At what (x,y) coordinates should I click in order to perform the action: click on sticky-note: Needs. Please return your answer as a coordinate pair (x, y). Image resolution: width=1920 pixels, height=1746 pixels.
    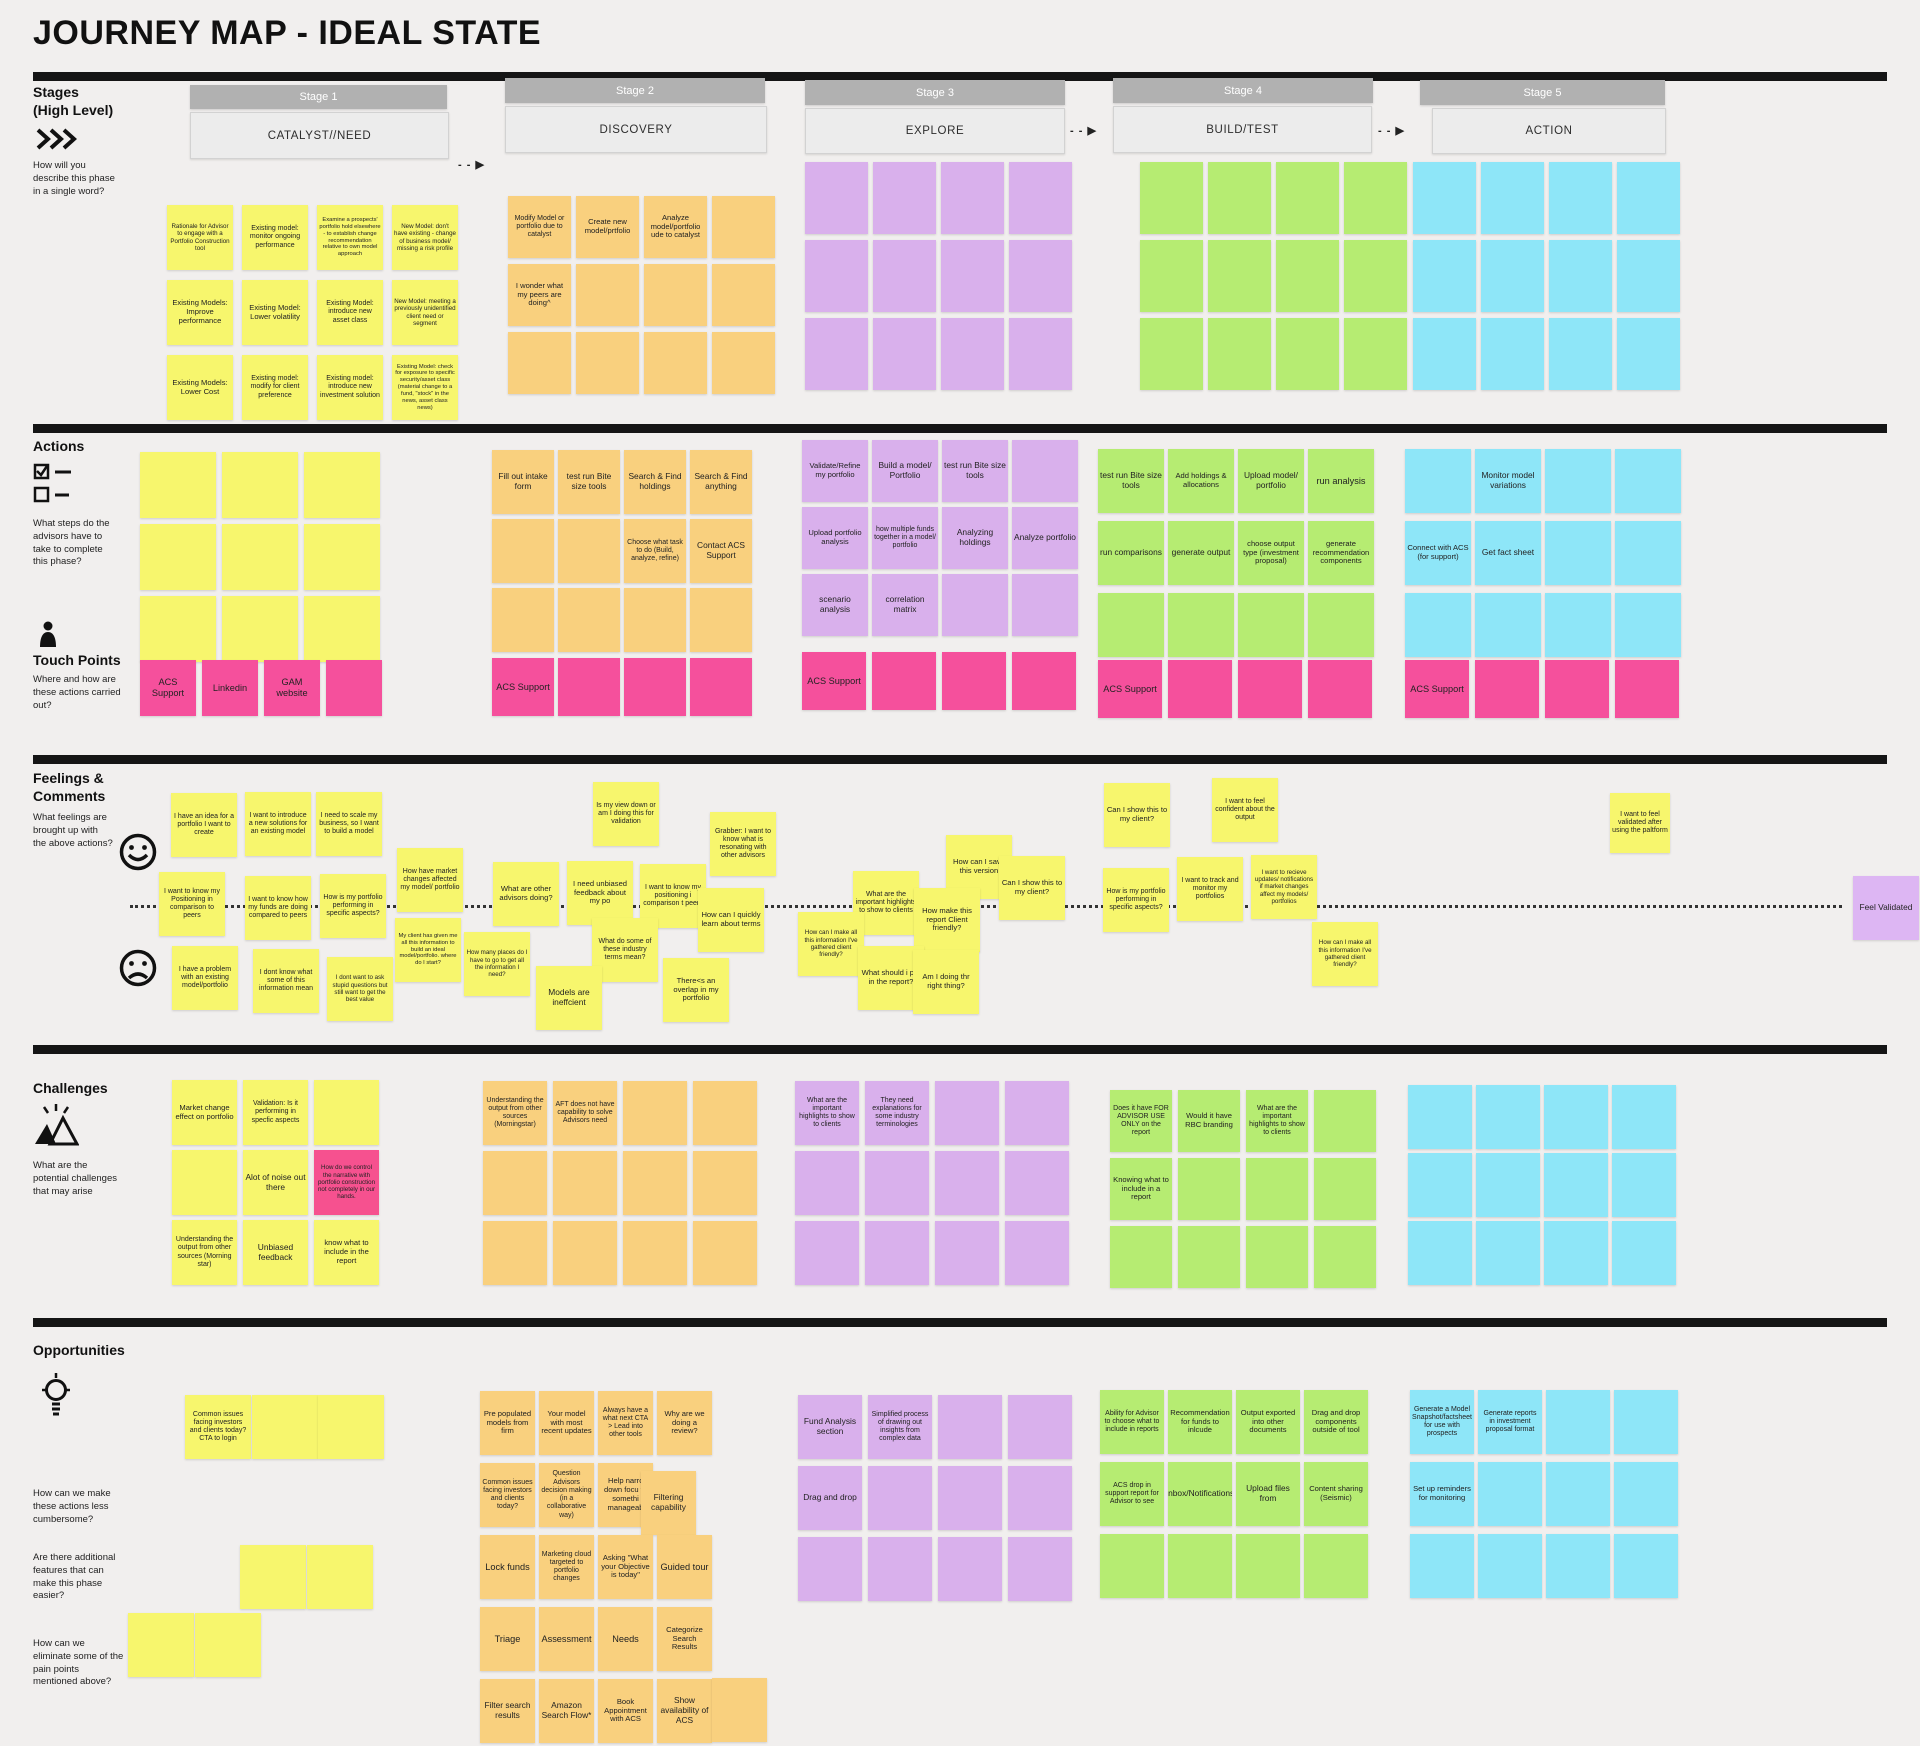
    Looking at the image, I should click on (625, 1639).